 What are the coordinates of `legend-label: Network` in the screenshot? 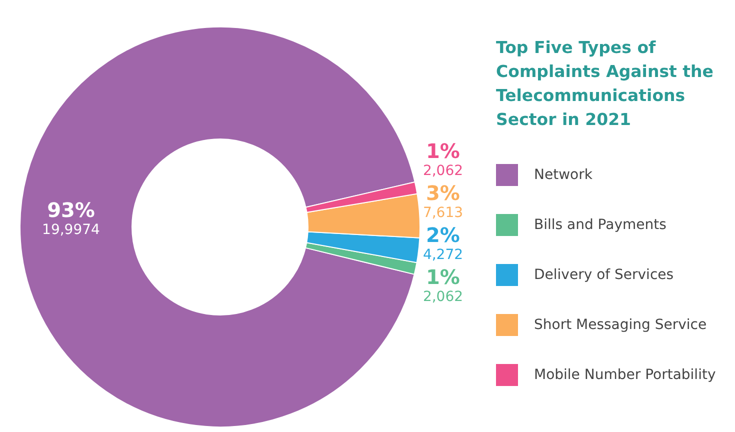 It's located at (563, 175).